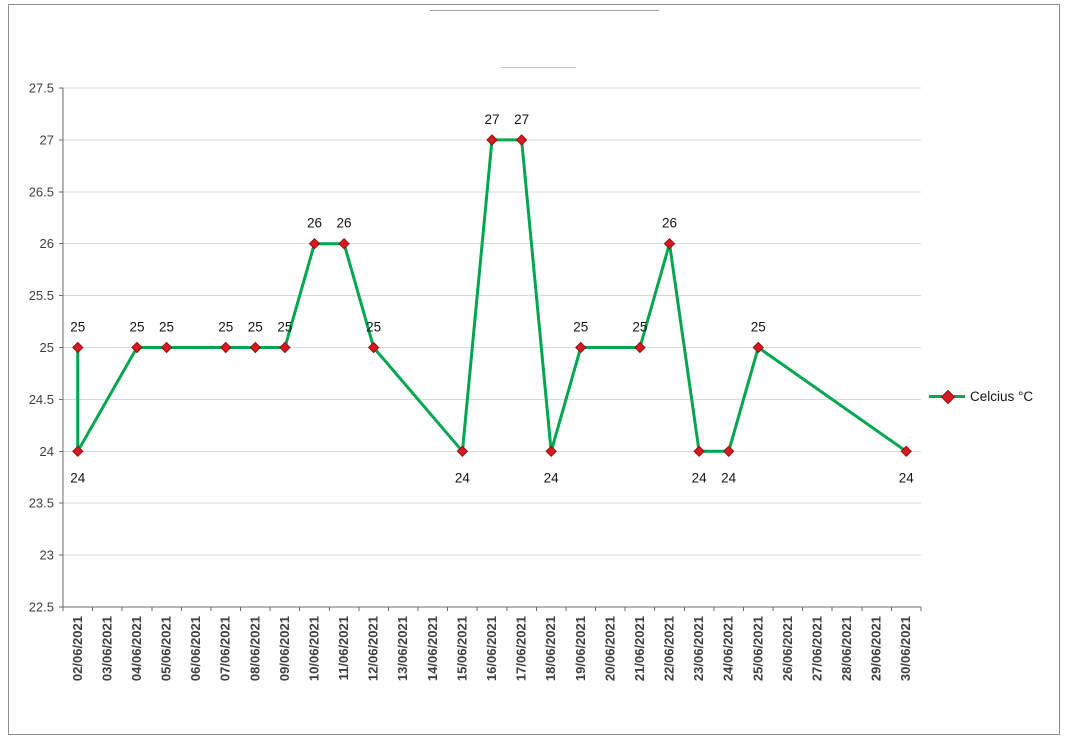 The height and width of the screenshot is (738, 1067). What do you see at coordinates (343, 648) in the screenshot?
I see `x-axis-label: 11/06/2021` at bounding box center [343, 648].